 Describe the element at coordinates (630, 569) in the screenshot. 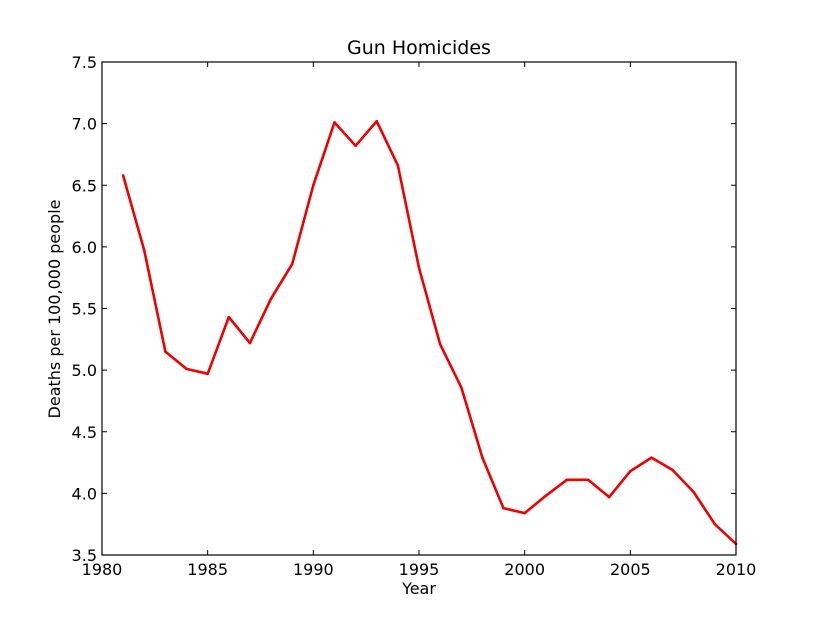

I see `x-tick-label: 2005` at that location.